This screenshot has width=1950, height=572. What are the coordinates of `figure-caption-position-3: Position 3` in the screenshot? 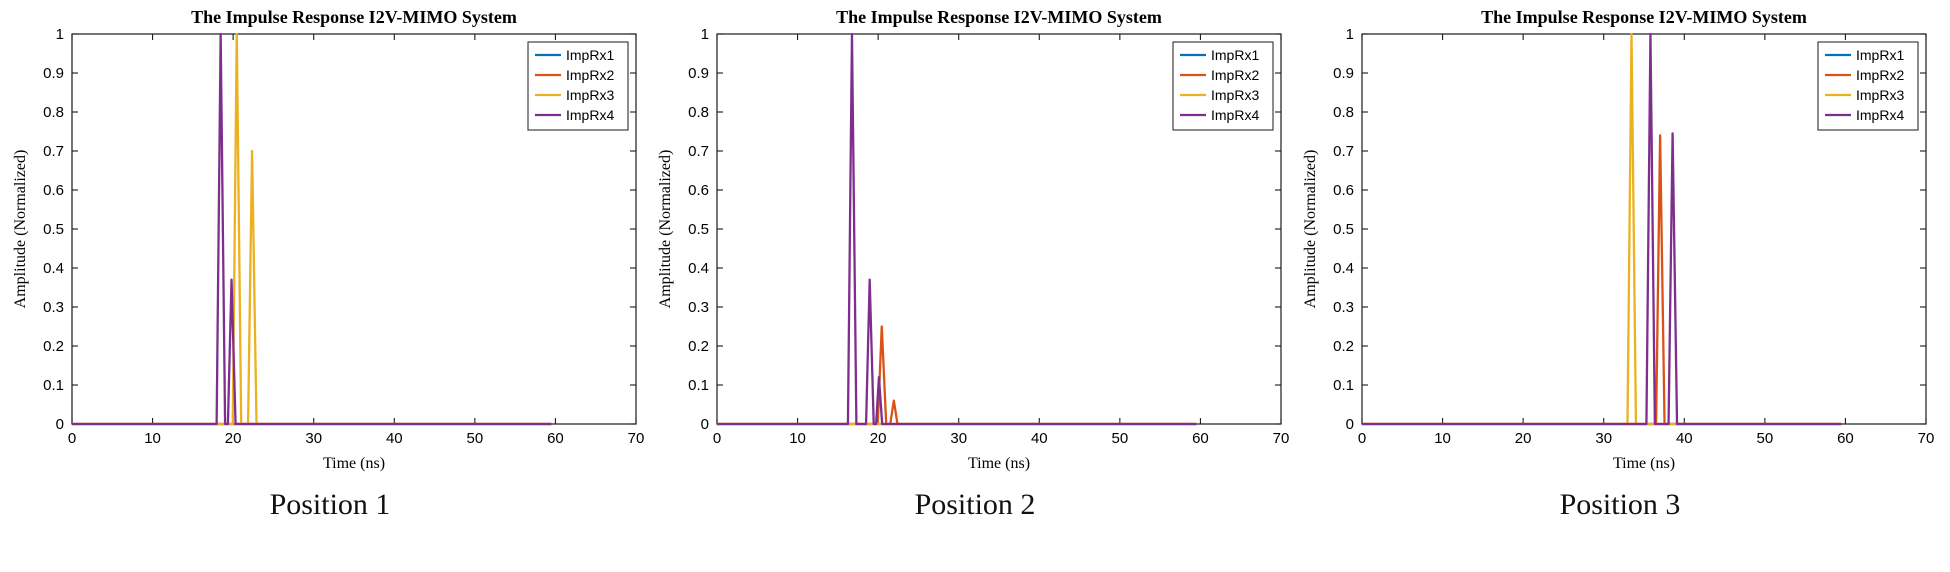 It's located at (1620, 504).